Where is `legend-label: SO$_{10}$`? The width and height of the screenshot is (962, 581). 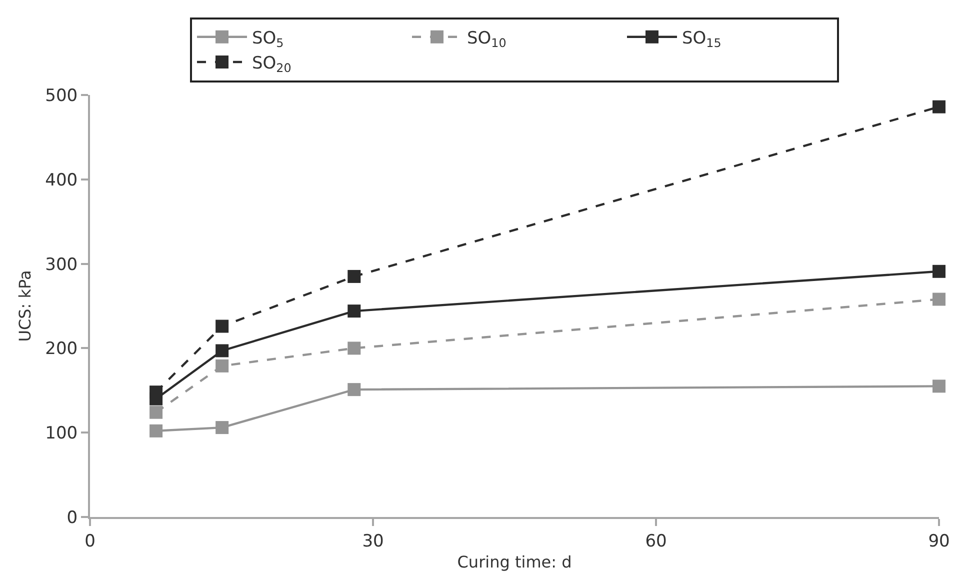
legend-label: SO$_{10}$ is located at coordinates (486, 39).